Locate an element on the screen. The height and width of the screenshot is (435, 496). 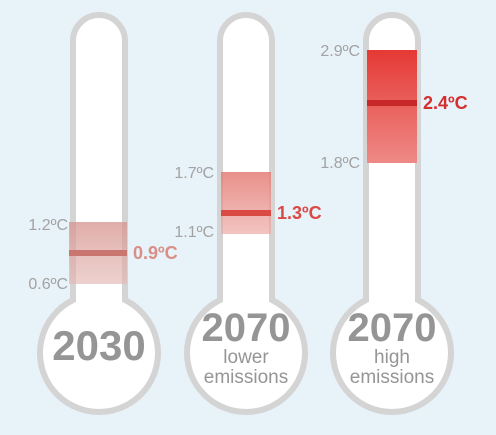
range-band-2070-lower is located at coordinates (246, 203).